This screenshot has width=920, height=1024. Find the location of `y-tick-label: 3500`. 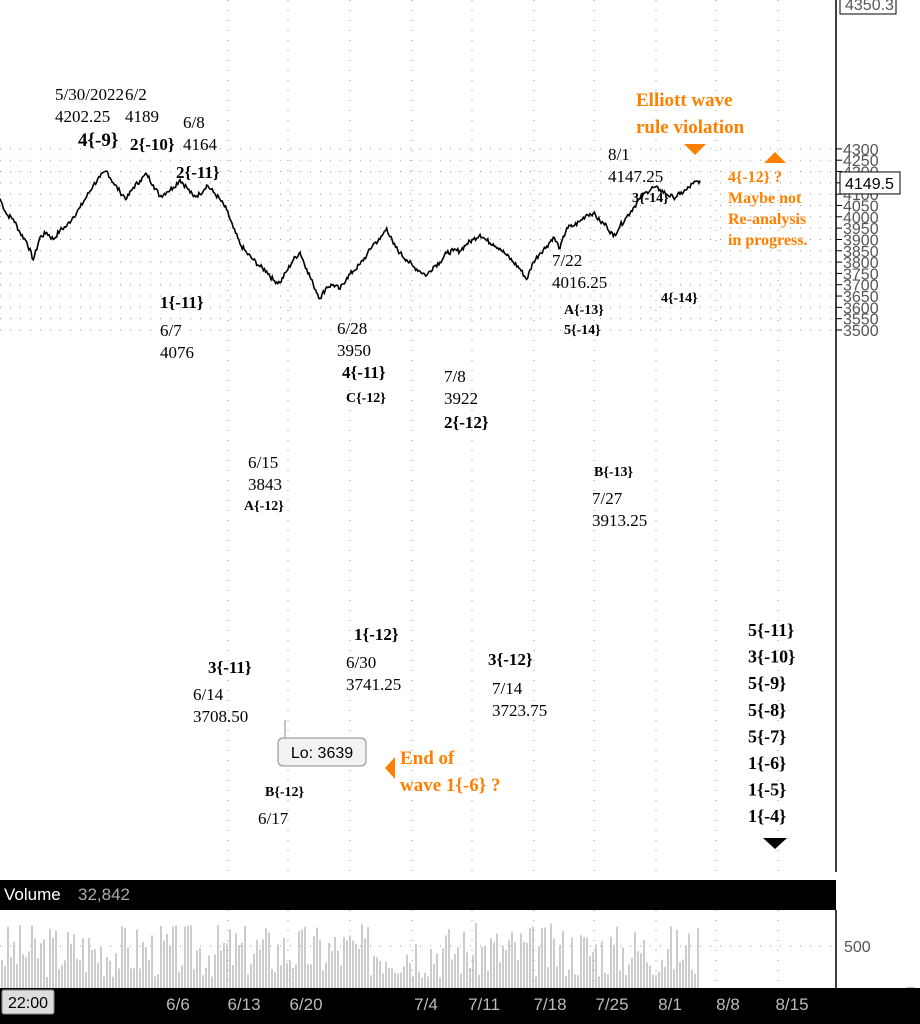

y-tick-label: 3500 is located at coordinates (861, 331).